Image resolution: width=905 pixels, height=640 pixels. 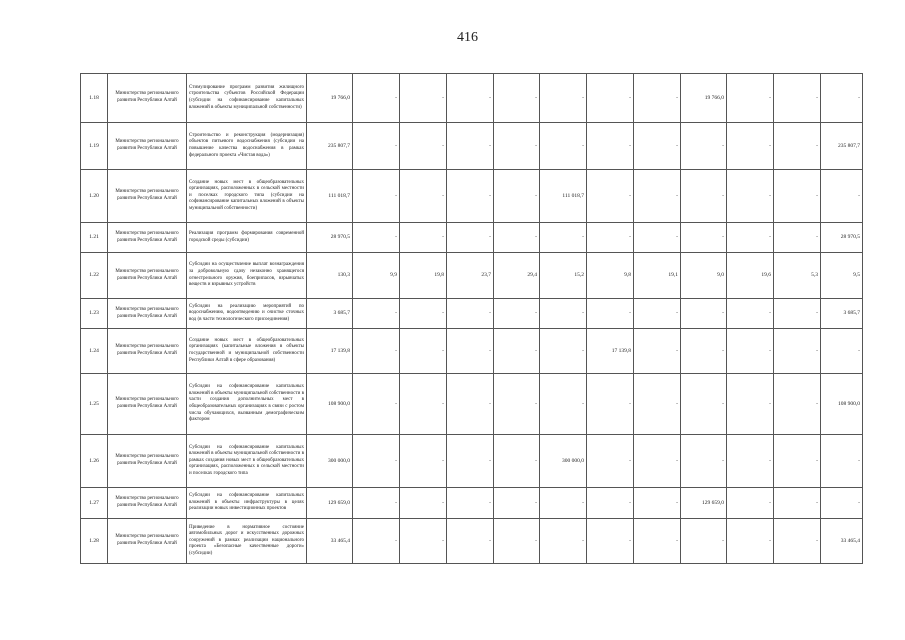 I want to click on row-number: 1.20, so click(x=94, y=196).